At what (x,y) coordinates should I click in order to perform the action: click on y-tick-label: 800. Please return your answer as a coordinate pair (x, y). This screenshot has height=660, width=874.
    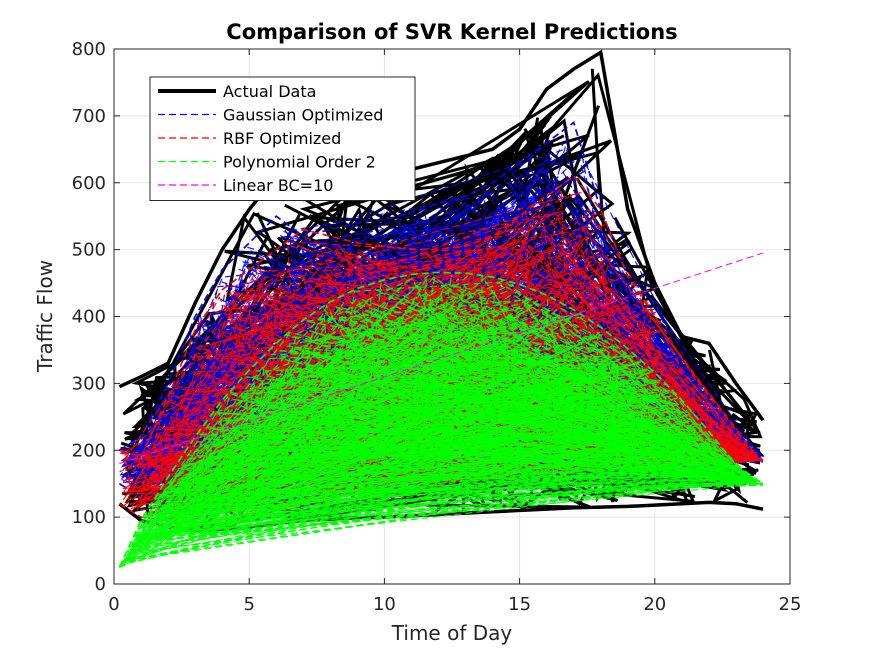
    Looking at the image, I should click on (89, 49).